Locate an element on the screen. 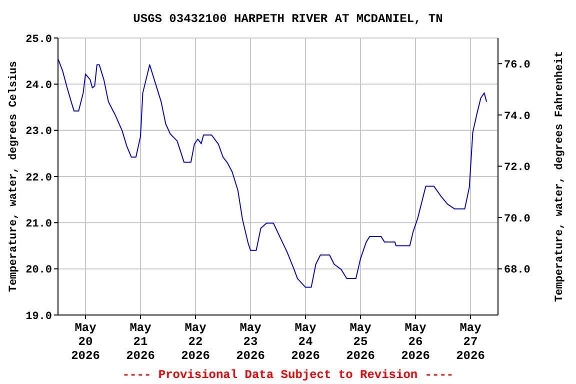 The width and height of the screenshot is (576, 384). x-tick-label: May 21 2026 is located at coordinates (140, 342).